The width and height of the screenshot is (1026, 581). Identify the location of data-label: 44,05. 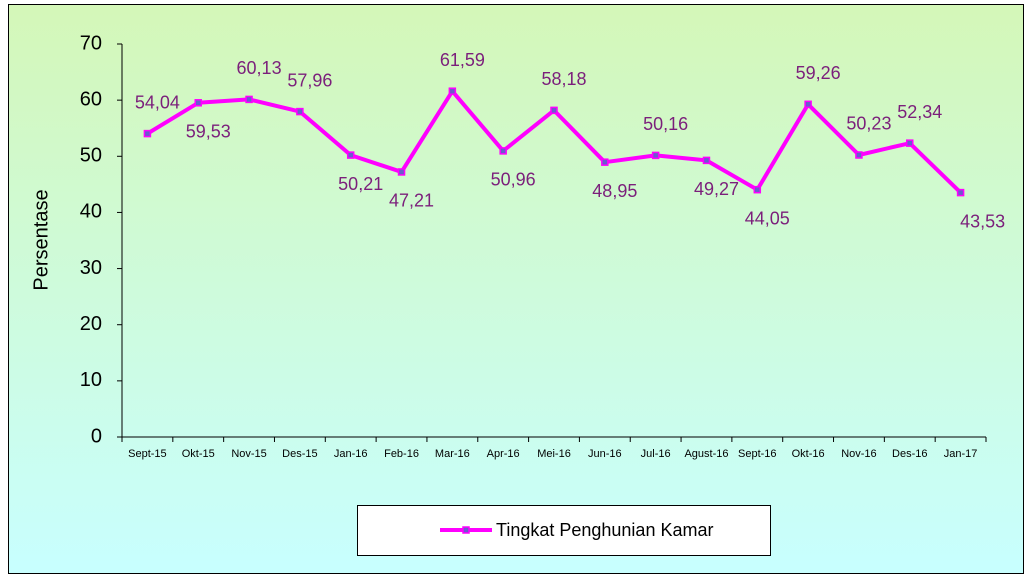
(767, 218).